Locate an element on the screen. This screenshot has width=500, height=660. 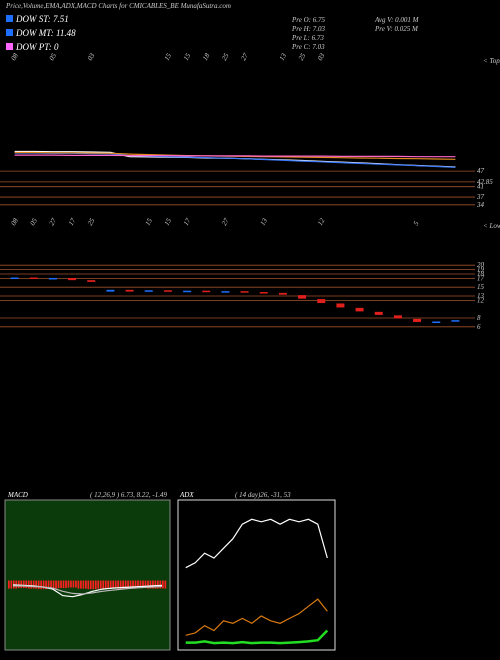
x-tick-label: 25 is located at coordinates (91, 222).